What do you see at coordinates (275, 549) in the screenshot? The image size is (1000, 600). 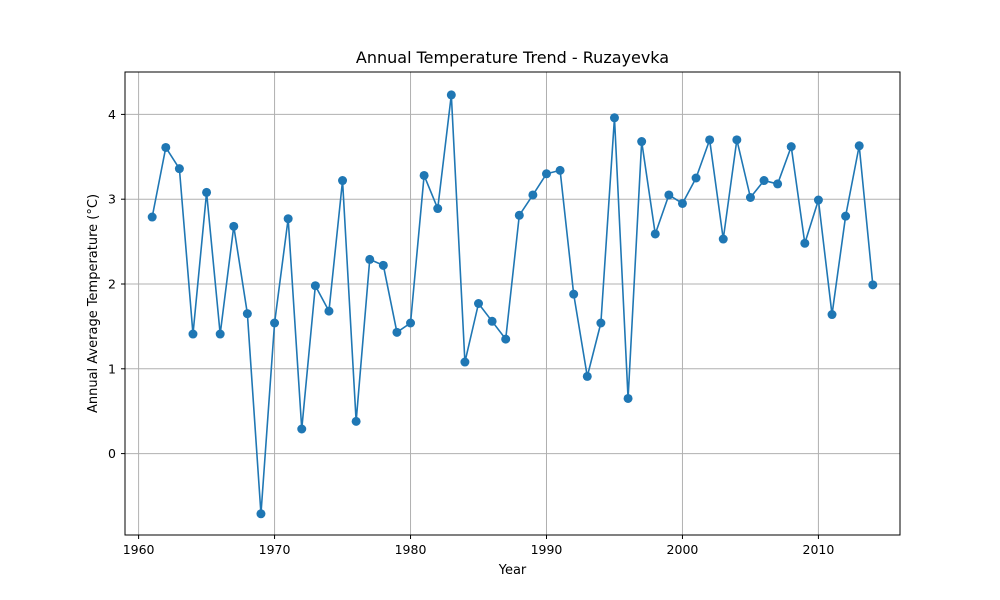 I see `x-tick-label: 1970` at bounding box center [275, 549].